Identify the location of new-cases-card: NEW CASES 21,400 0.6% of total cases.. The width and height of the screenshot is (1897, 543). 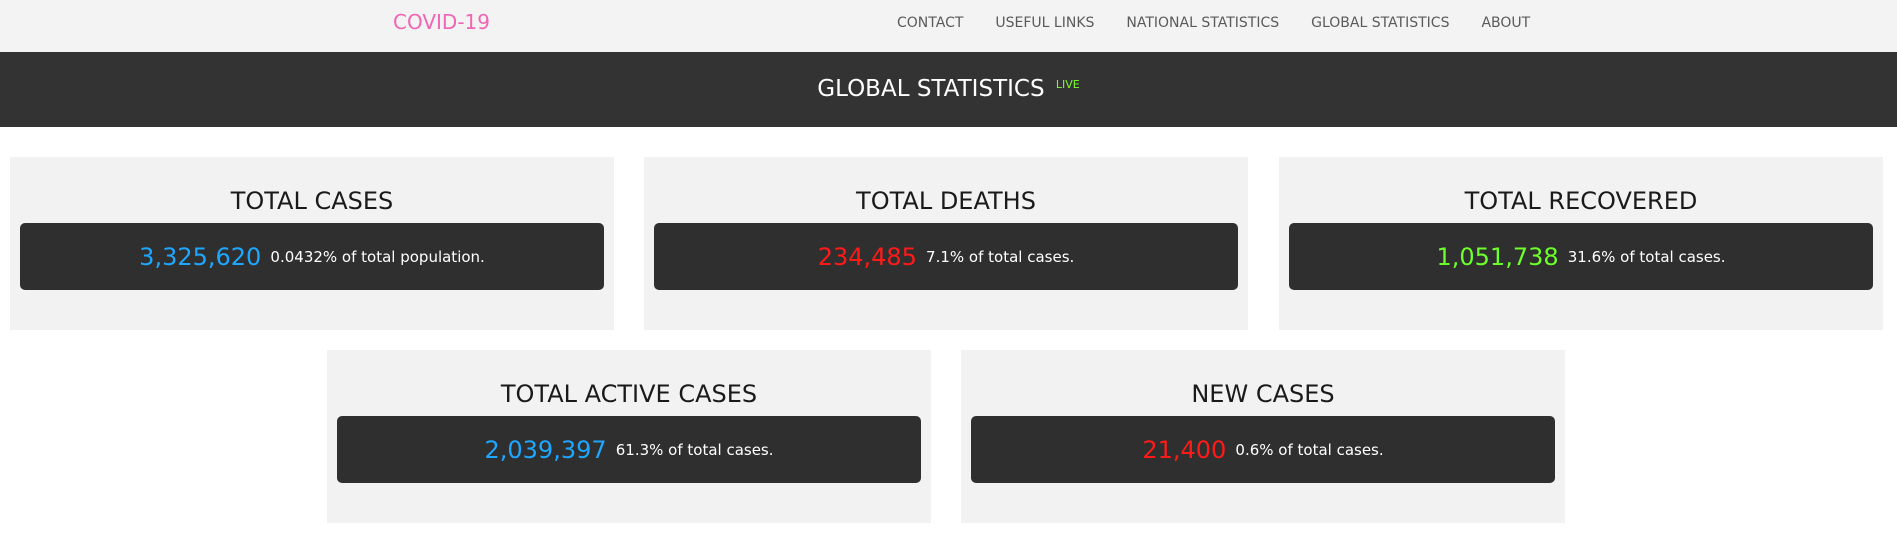
(1263, 436).